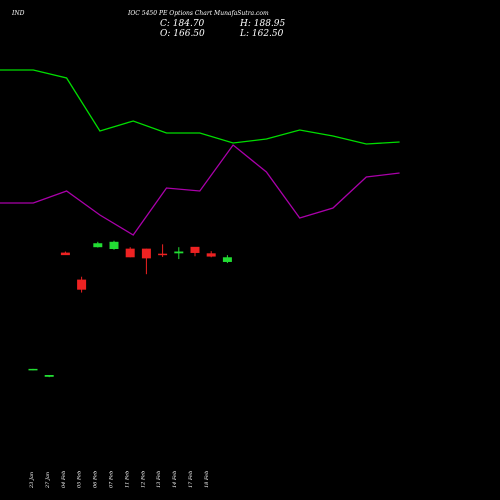 The image size is (500, 500). I want to click on x-tick-label: 18 Feb, so click(207, 479).